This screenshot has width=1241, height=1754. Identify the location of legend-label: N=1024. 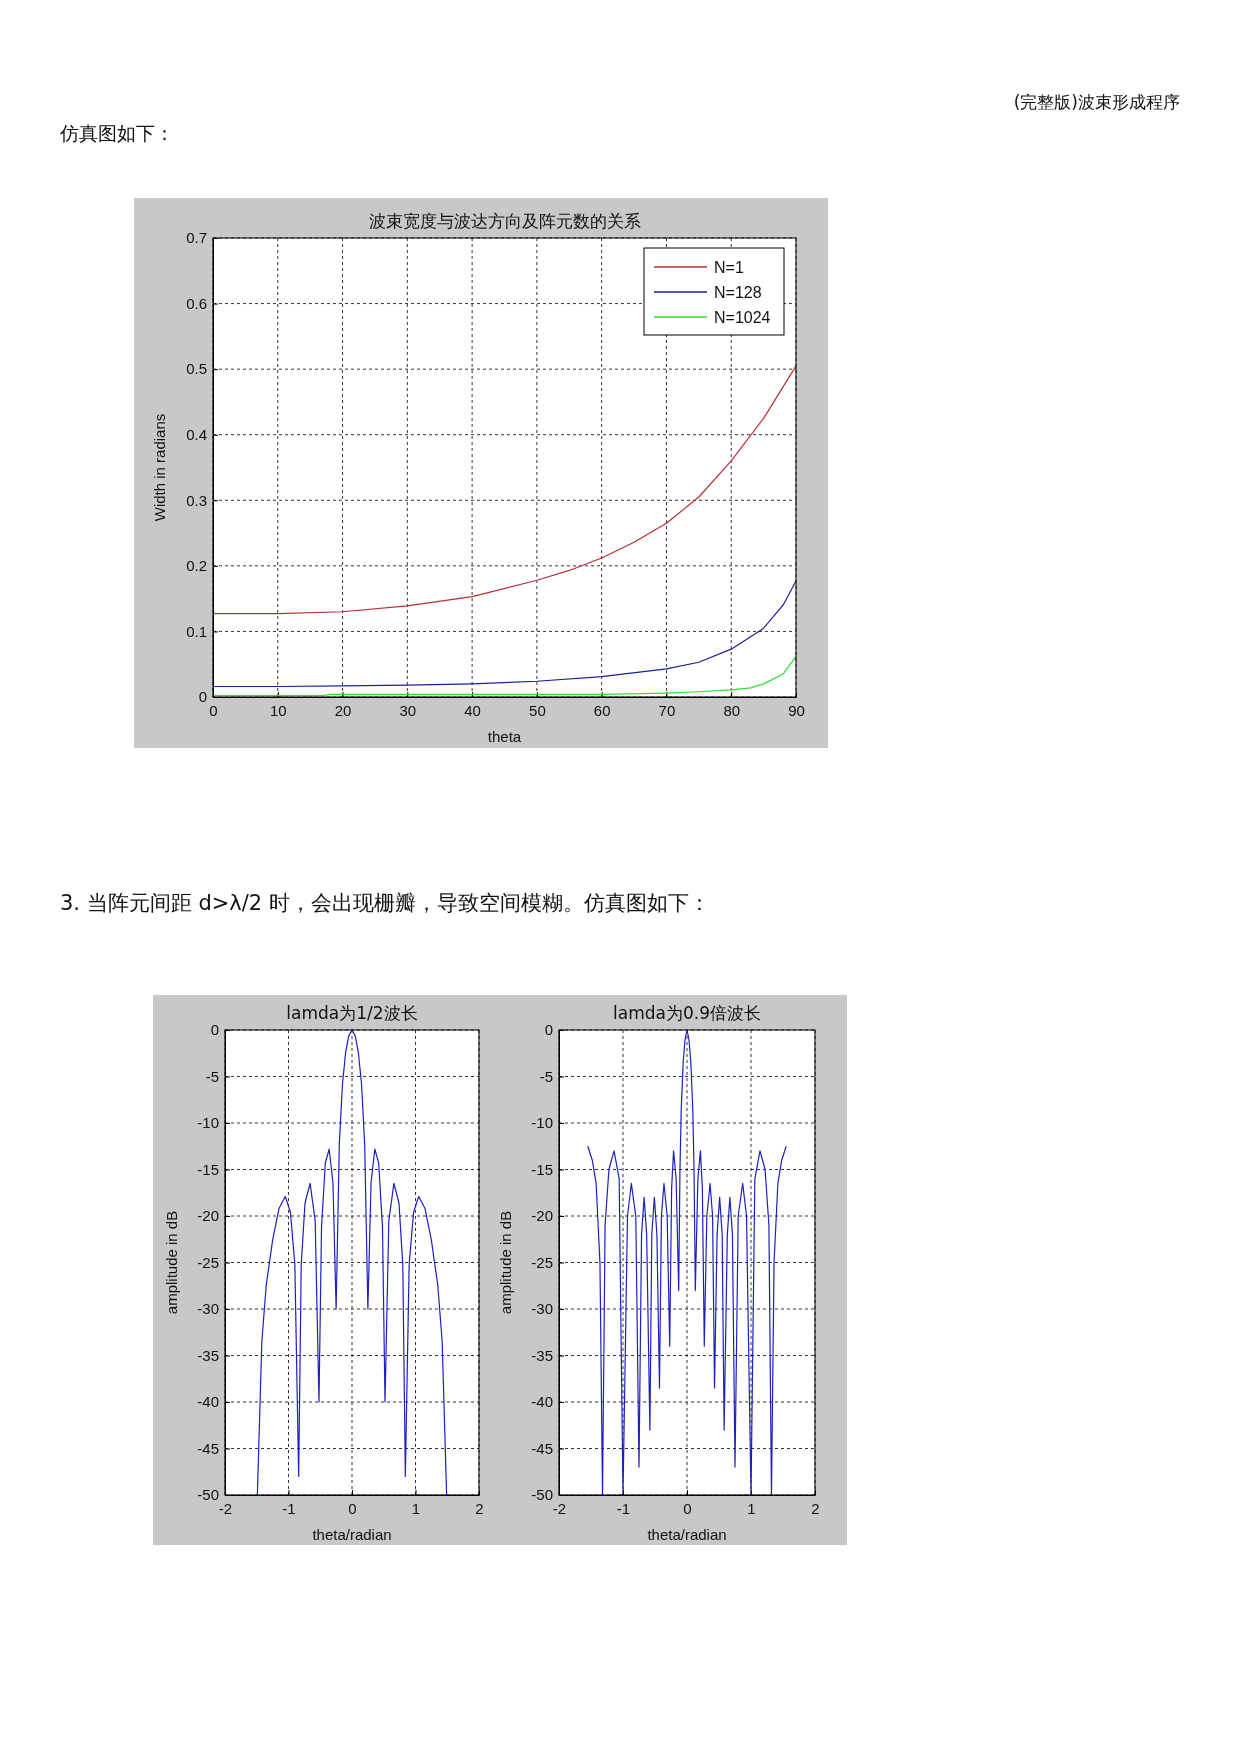
(742, 317).